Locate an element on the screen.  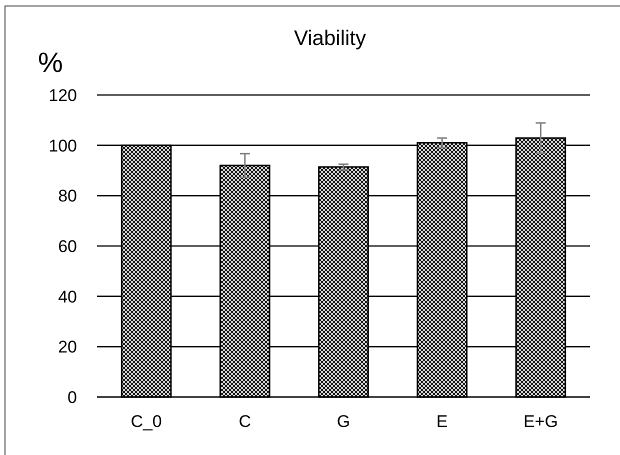
x-tick-label: E is located at coordinates (442, 421).